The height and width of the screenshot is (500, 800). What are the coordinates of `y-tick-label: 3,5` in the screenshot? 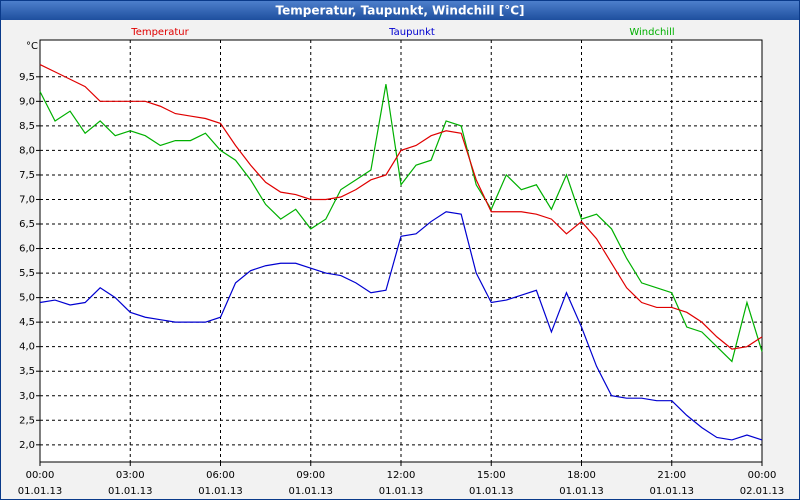 It's located at (27, 371).